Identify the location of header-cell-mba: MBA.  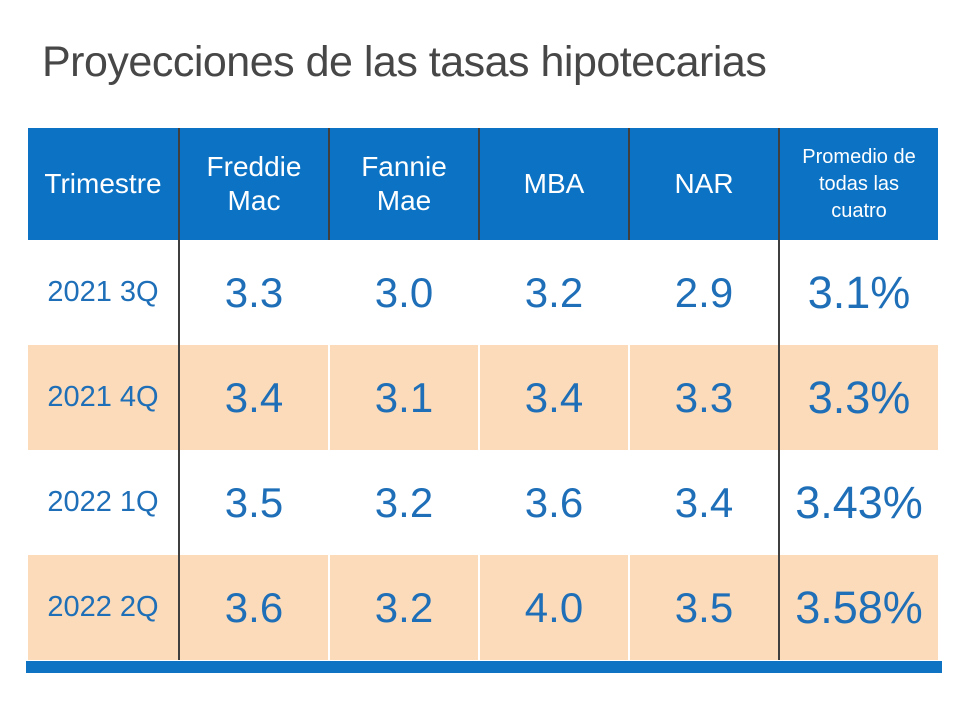
(553, 184).